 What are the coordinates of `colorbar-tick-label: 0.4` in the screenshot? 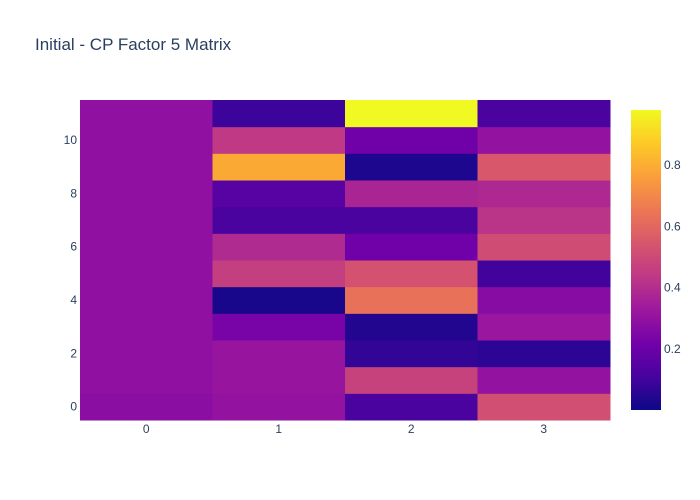 It's located at (672, 288).